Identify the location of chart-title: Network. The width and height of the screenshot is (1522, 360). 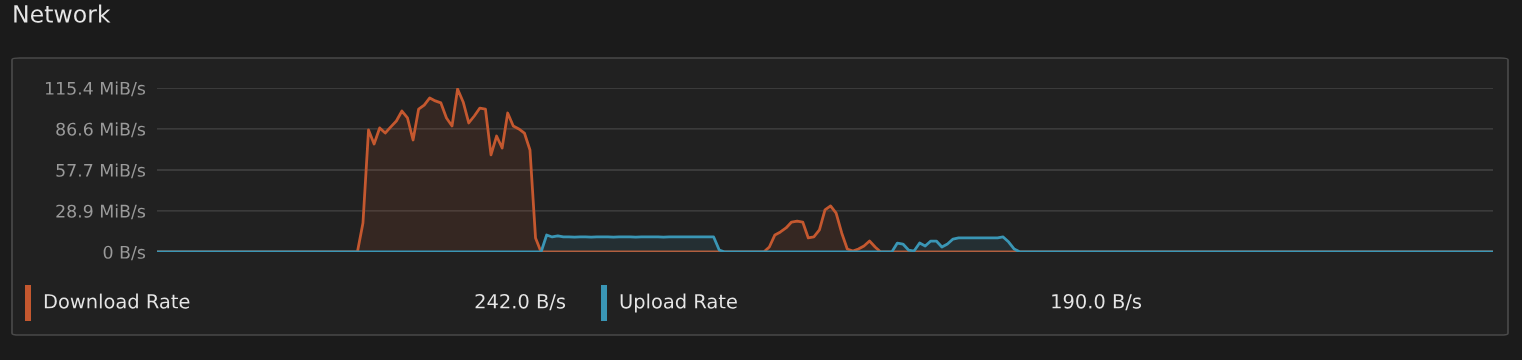
(62, 13).